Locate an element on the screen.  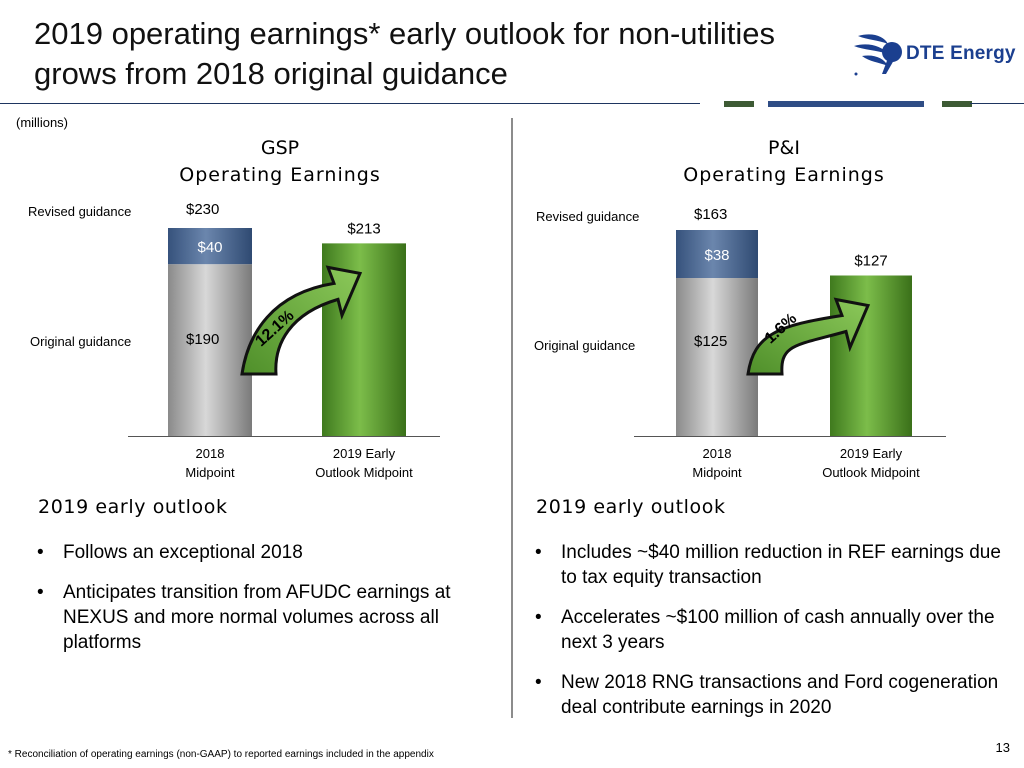
gsp-growth-arrow is located at coordinates (301, 320).